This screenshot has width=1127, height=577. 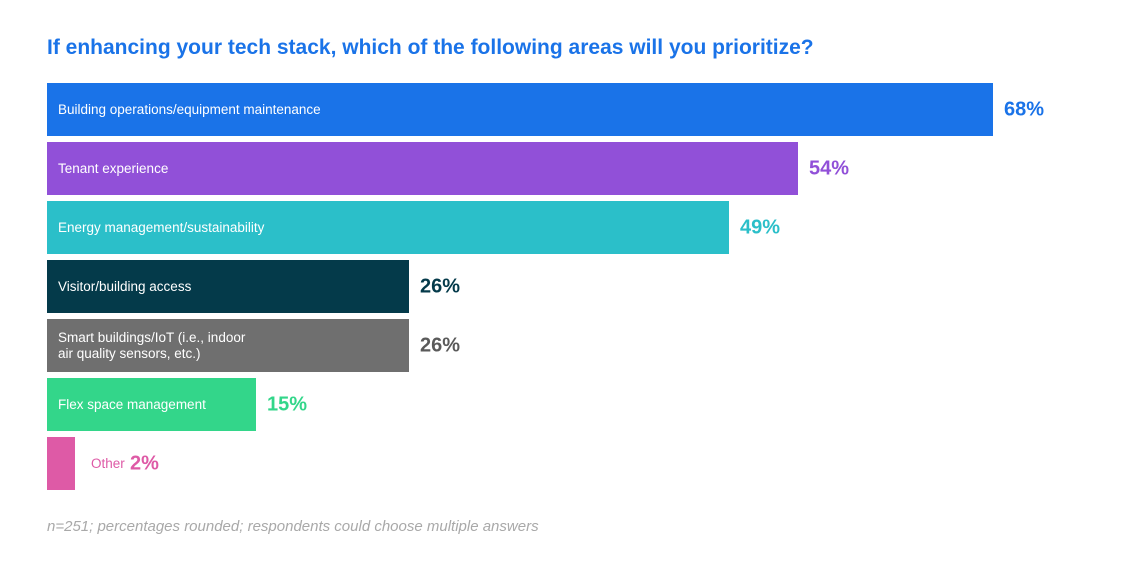 I want to click on bar, so click(x=61, y=463).